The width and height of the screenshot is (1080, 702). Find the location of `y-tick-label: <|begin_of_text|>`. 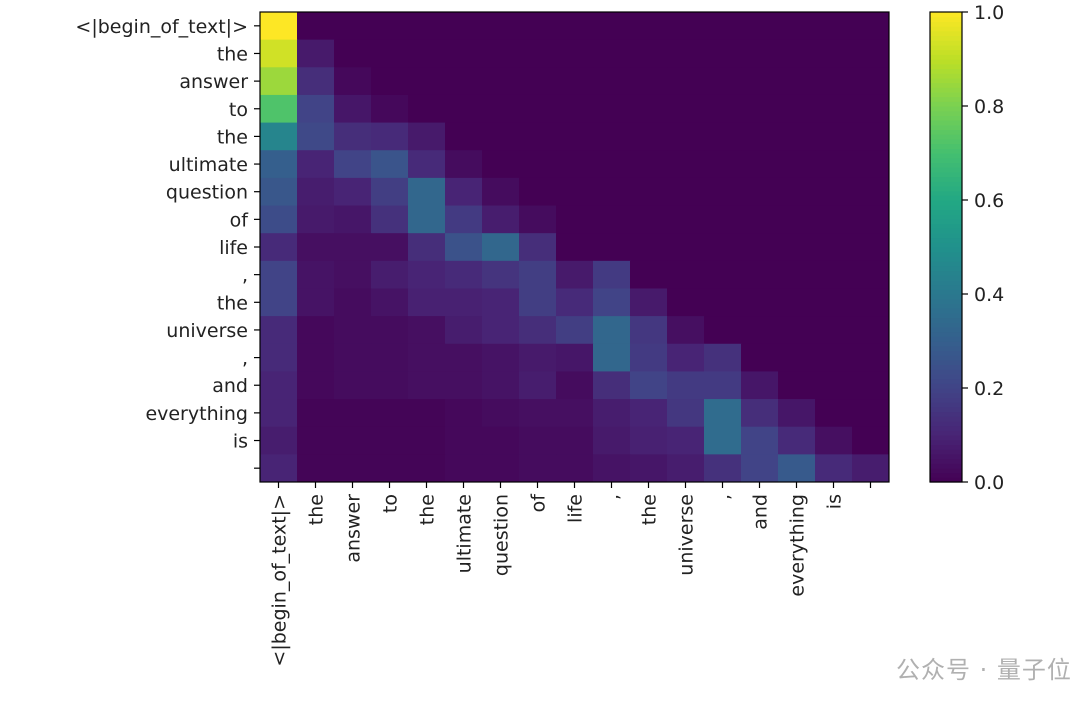

y-tick-label: <|begin_of_text|> is located at coordinates (161, 27).